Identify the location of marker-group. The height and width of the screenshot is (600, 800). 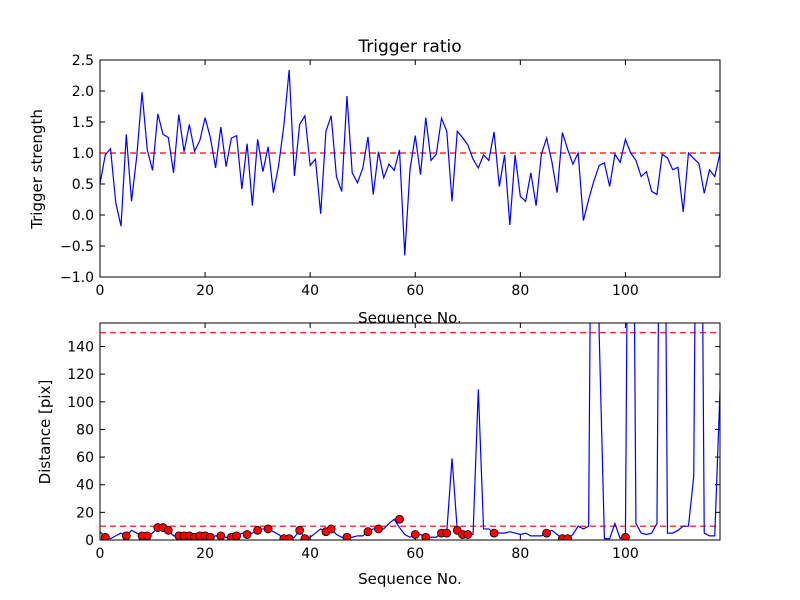
(365, 527).